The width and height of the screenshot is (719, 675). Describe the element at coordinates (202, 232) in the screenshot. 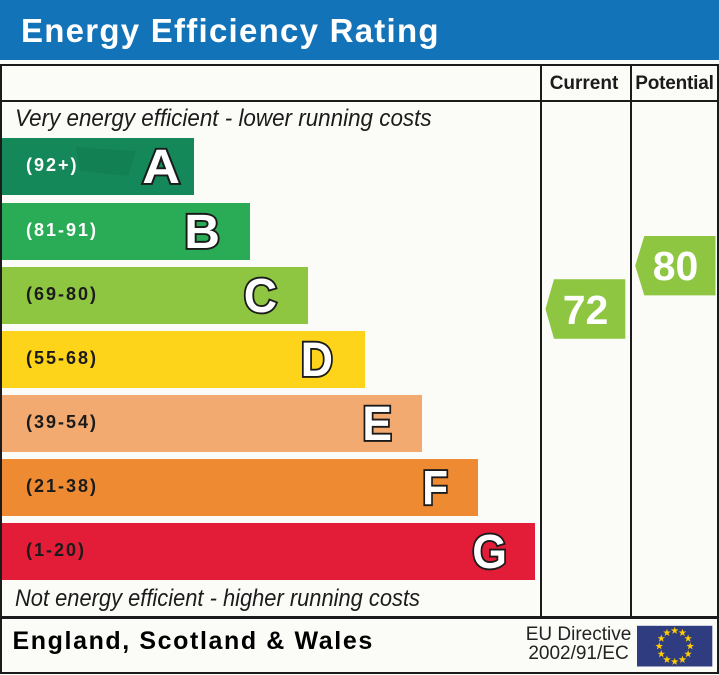

I see `svg-text: B` at that location.